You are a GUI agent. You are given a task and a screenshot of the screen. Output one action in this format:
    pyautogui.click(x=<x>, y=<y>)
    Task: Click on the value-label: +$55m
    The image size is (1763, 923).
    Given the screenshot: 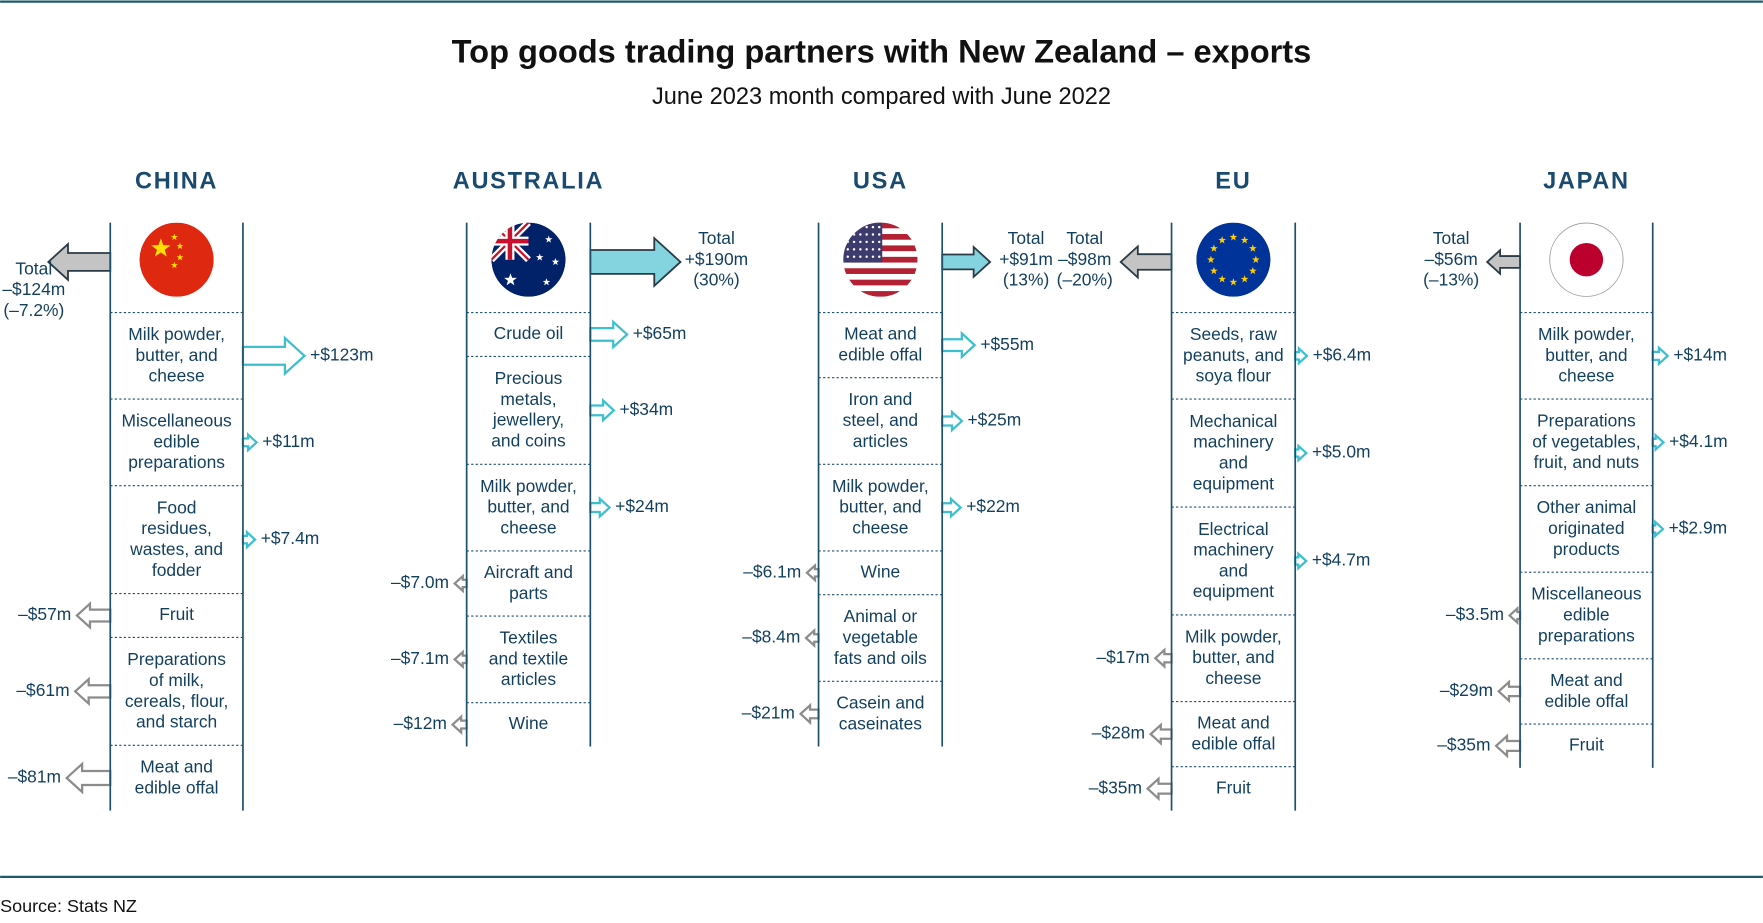 What is the action you would take?
    pyautogui.click(x=1007, y=344)
    